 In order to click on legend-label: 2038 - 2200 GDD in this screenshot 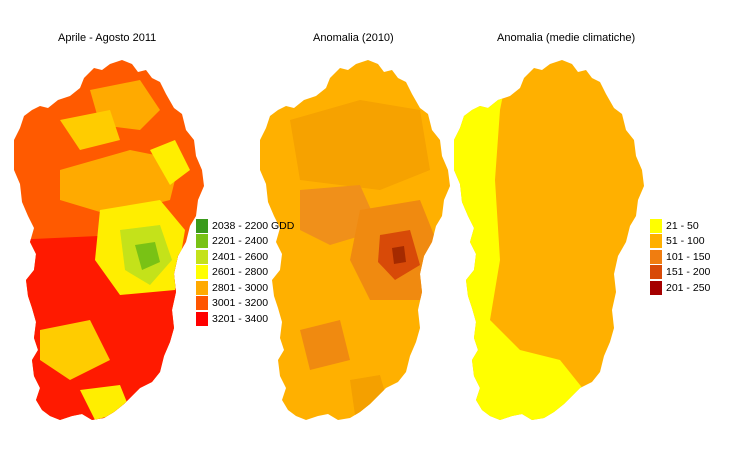, I will do `click(253, 225)`.